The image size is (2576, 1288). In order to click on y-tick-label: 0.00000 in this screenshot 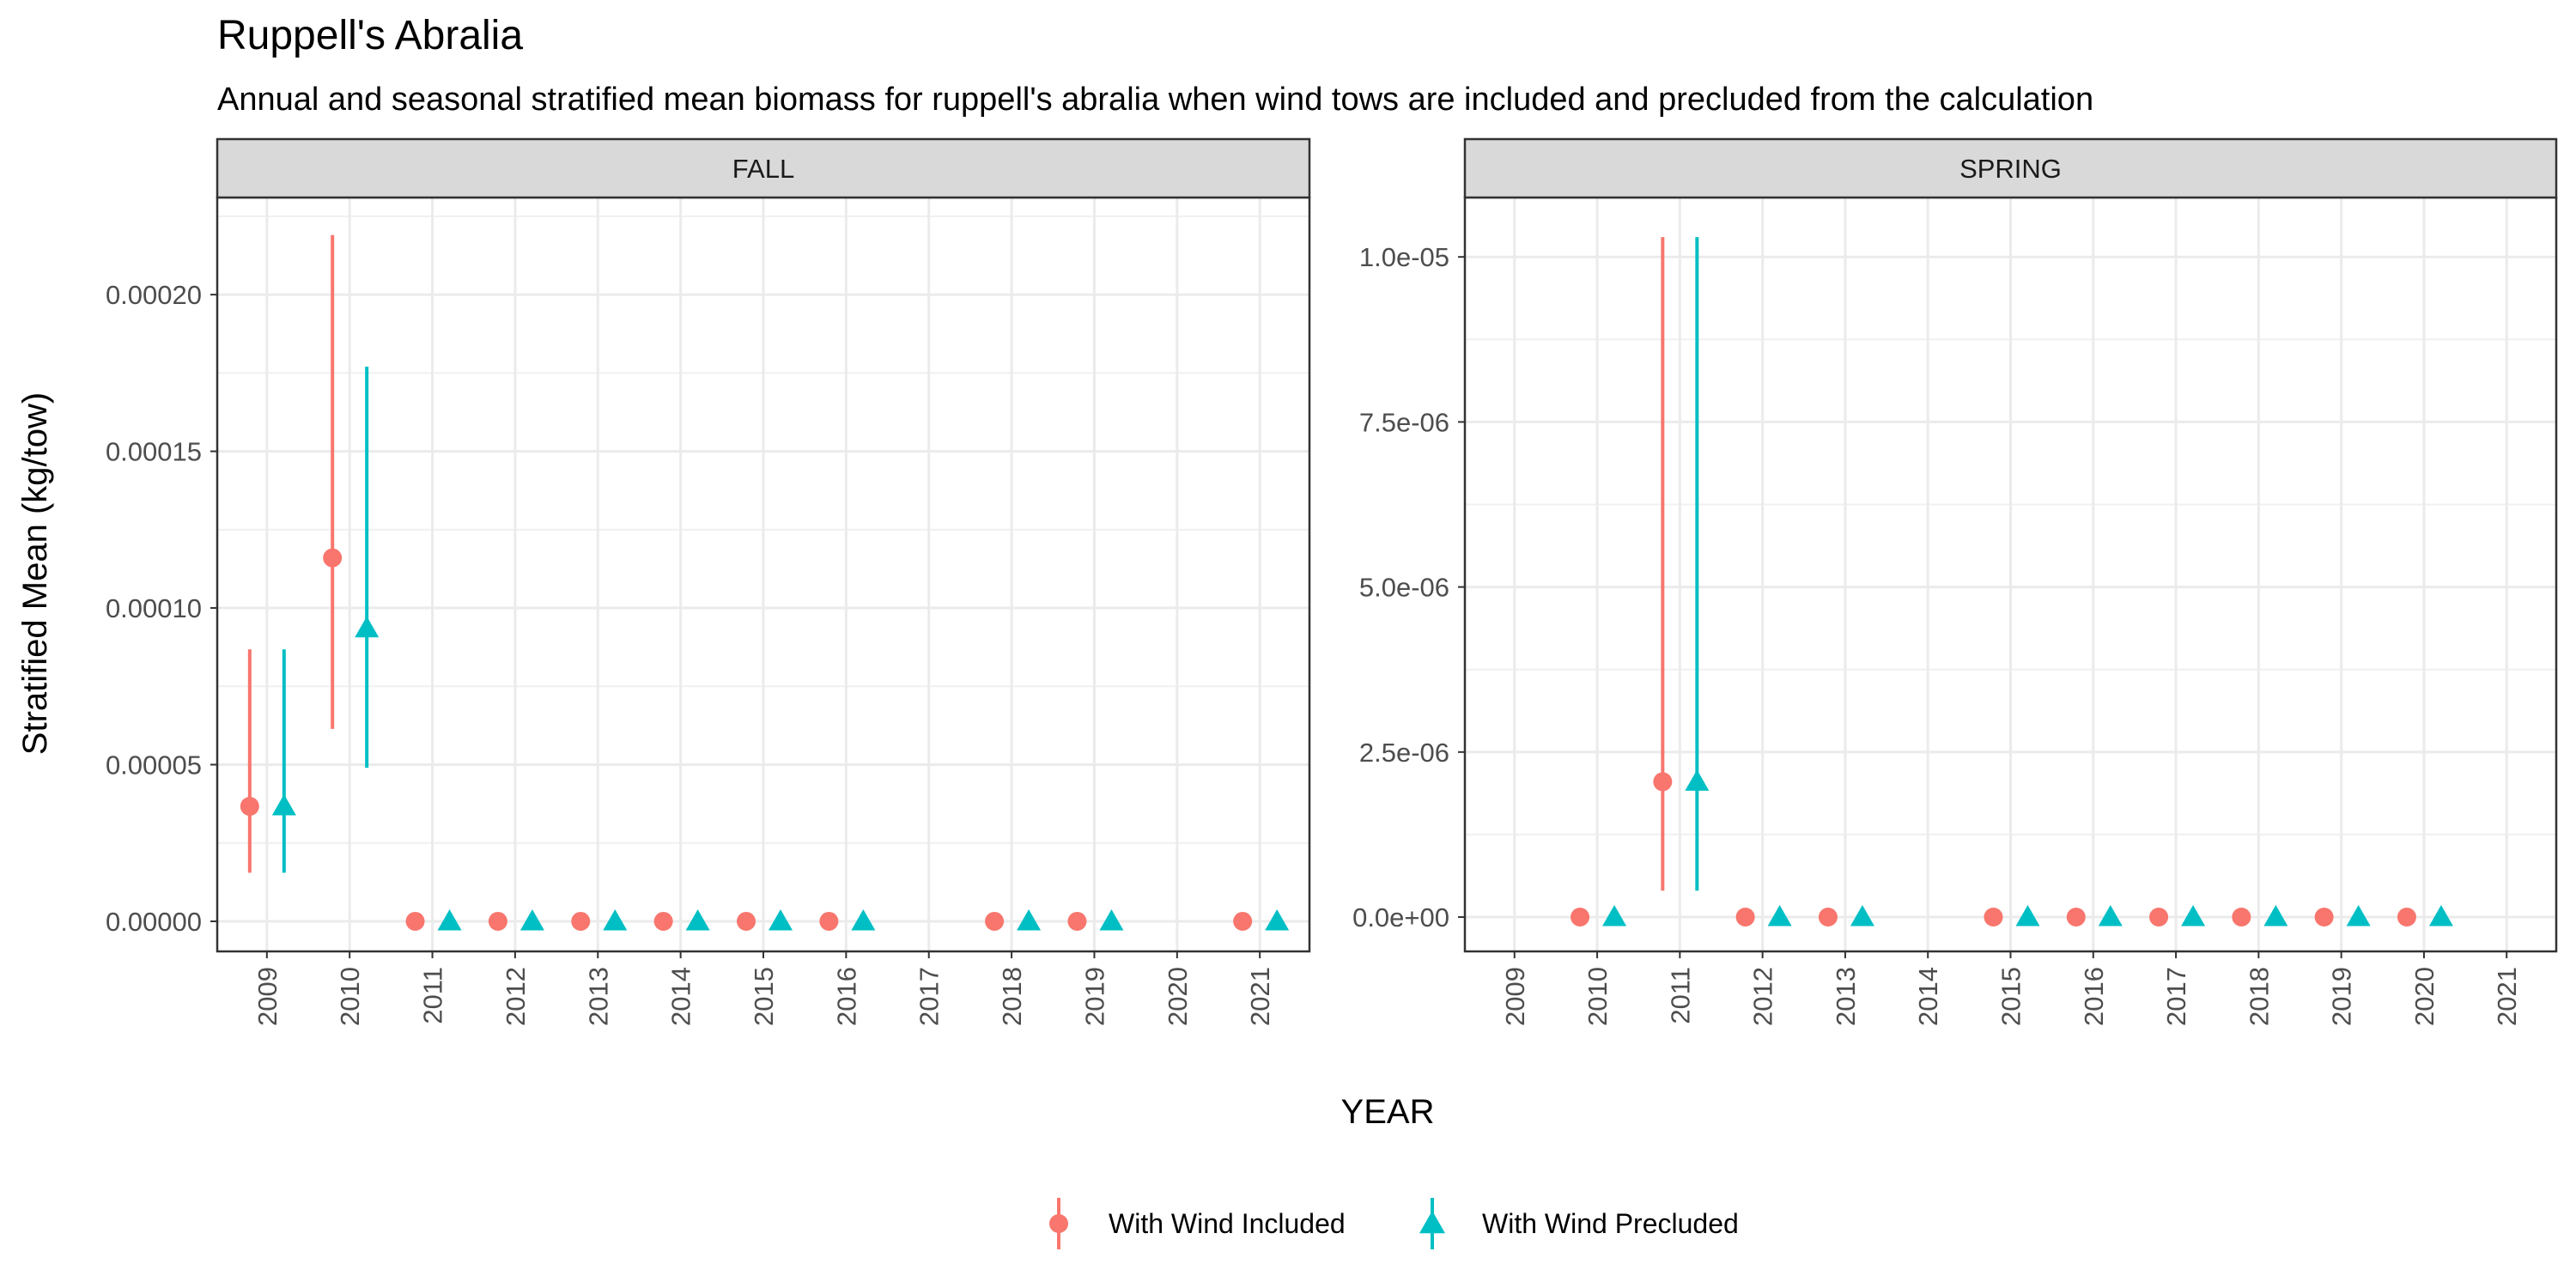, I will do `click(154, 922)`.